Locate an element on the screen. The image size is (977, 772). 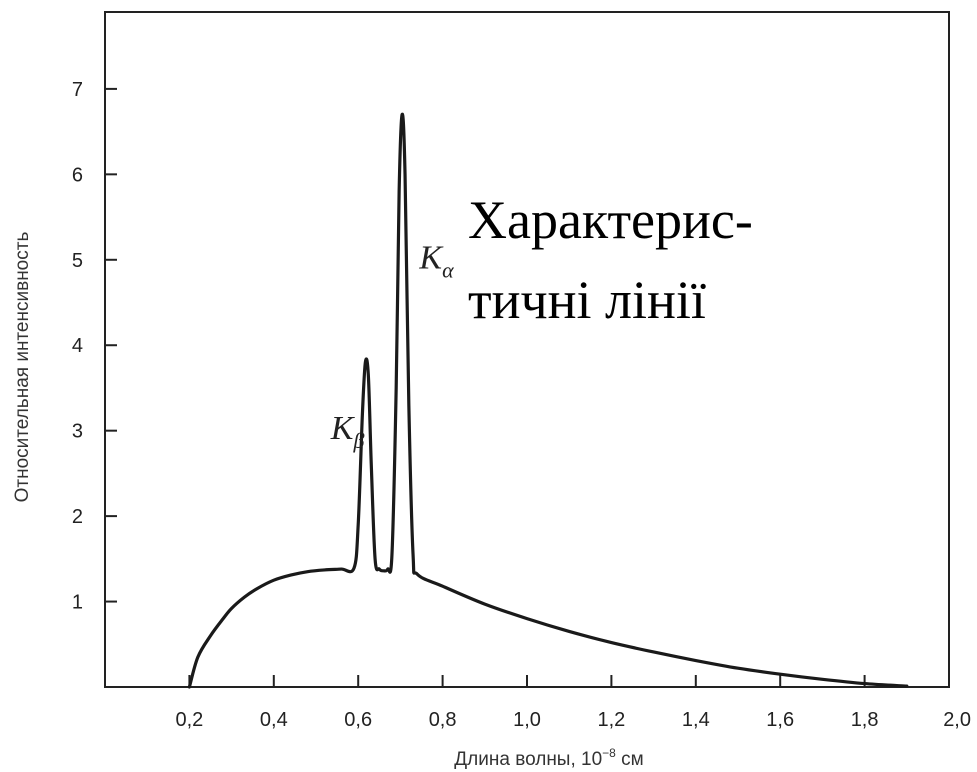
y-tick-label: 3 is located at coordinates (77, 432).